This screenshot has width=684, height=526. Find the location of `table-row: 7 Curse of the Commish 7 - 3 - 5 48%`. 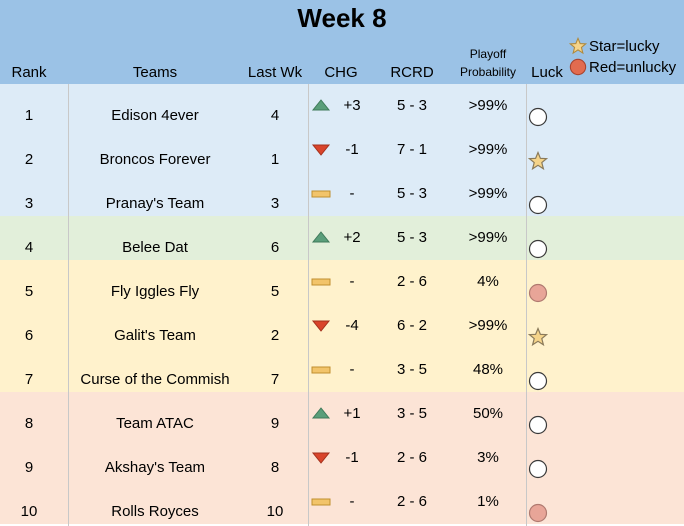

table-row: 7 Curse of the Commish 7 - 3 - 5 48% is located at coordinates (342, 370).